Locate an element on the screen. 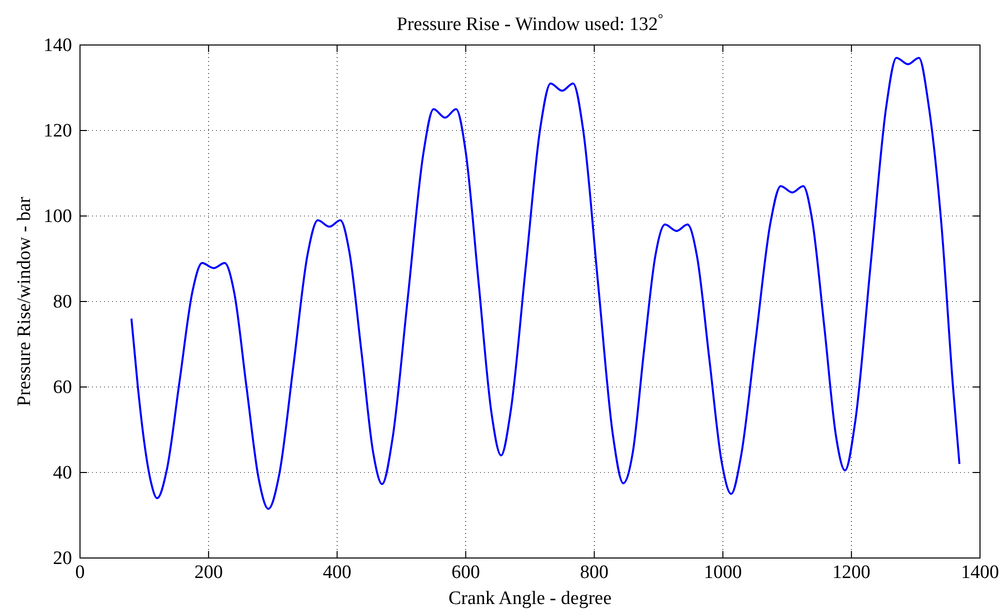 The height and width of the screenshot is (615, 1000). chart-title: Pressure Rise - Window used: 132$^{°}$ is located at coordinates (530, 22).